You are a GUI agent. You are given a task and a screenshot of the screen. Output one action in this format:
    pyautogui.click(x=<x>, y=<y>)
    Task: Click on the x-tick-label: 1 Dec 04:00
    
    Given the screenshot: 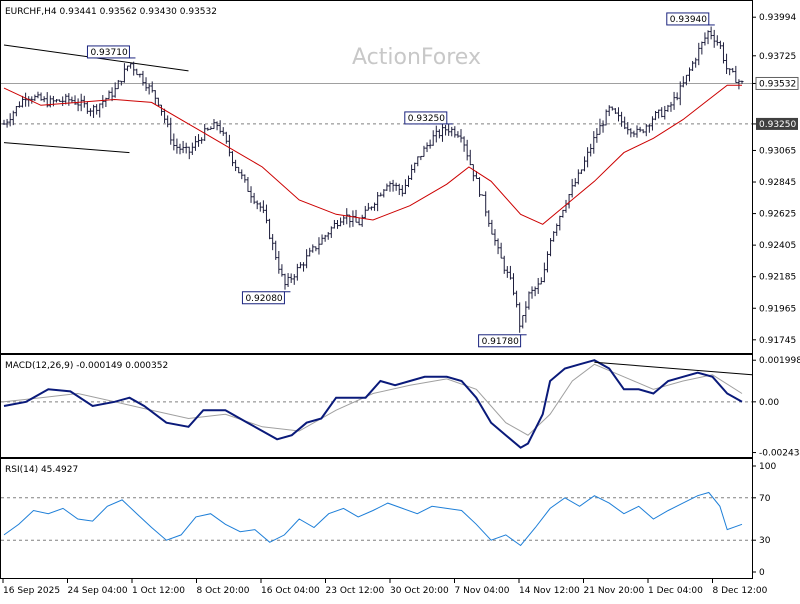 What is the action you would take?
    pyautogui.click(x=675, y=591)
    